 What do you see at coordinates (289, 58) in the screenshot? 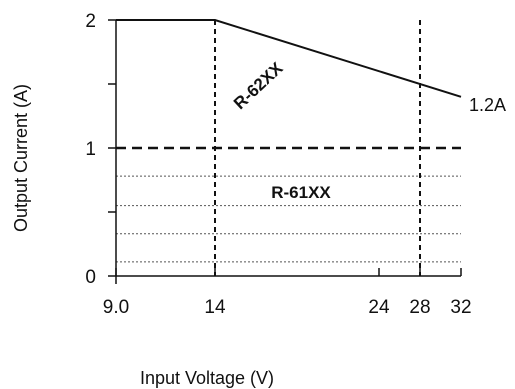
I see `series-line-r-62xx` at bounding box center [289, 58].